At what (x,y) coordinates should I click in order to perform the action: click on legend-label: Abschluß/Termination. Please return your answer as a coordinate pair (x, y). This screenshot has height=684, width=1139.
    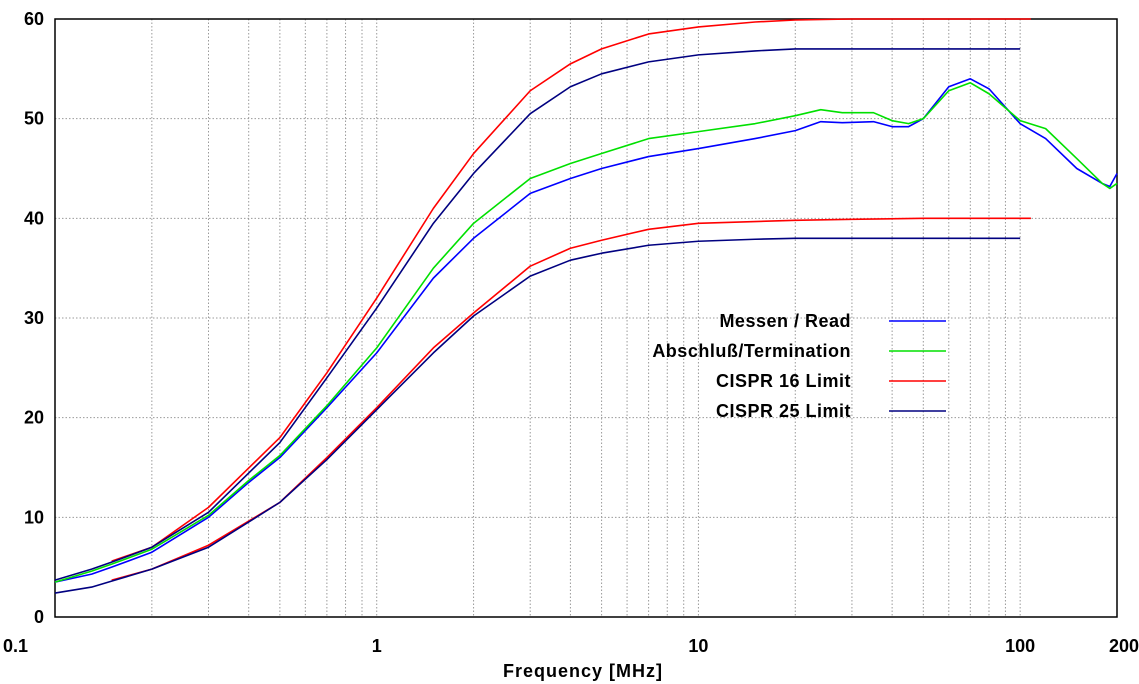
    Looking at the image, I should click on (751, 351).